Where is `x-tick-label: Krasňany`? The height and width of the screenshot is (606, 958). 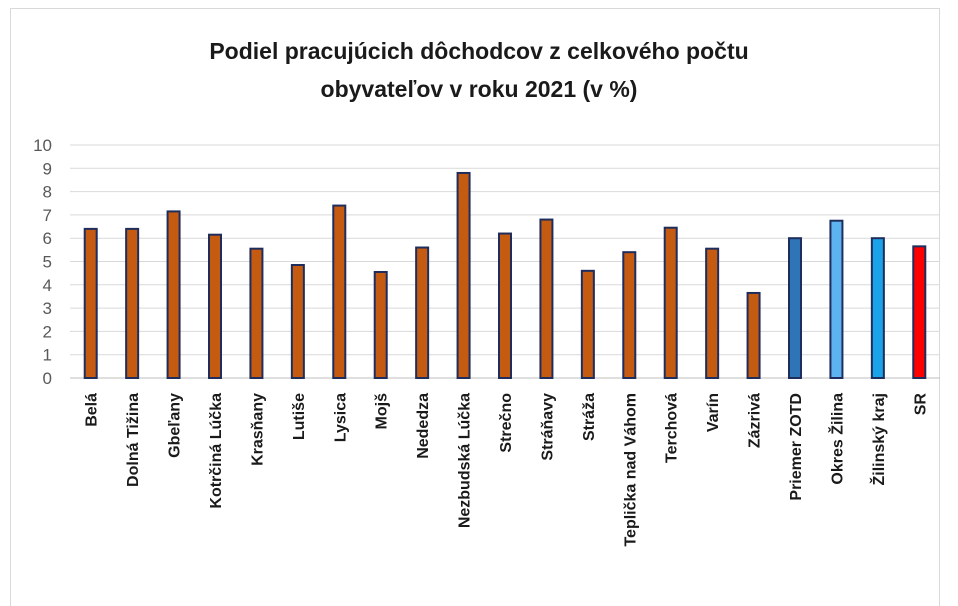
x-tick-label: Krasňany is located at coordinates (257, 429).